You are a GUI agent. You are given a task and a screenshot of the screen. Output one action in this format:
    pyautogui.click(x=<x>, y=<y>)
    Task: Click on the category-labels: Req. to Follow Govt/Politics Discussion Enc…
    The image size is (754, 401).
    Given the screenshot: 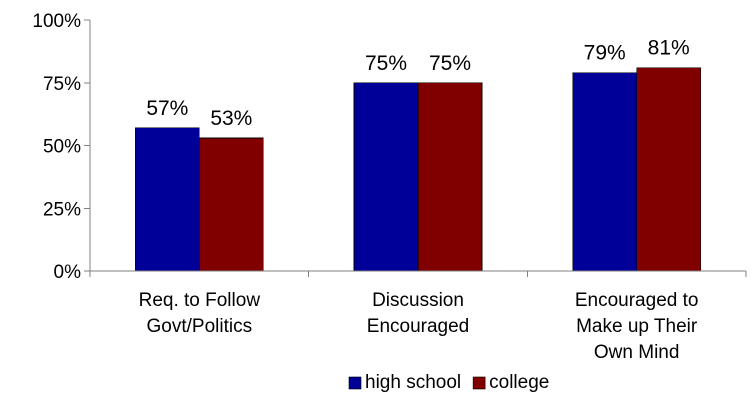 What is the action you would take?
    pyautogui.click(x=419, y=326)
    